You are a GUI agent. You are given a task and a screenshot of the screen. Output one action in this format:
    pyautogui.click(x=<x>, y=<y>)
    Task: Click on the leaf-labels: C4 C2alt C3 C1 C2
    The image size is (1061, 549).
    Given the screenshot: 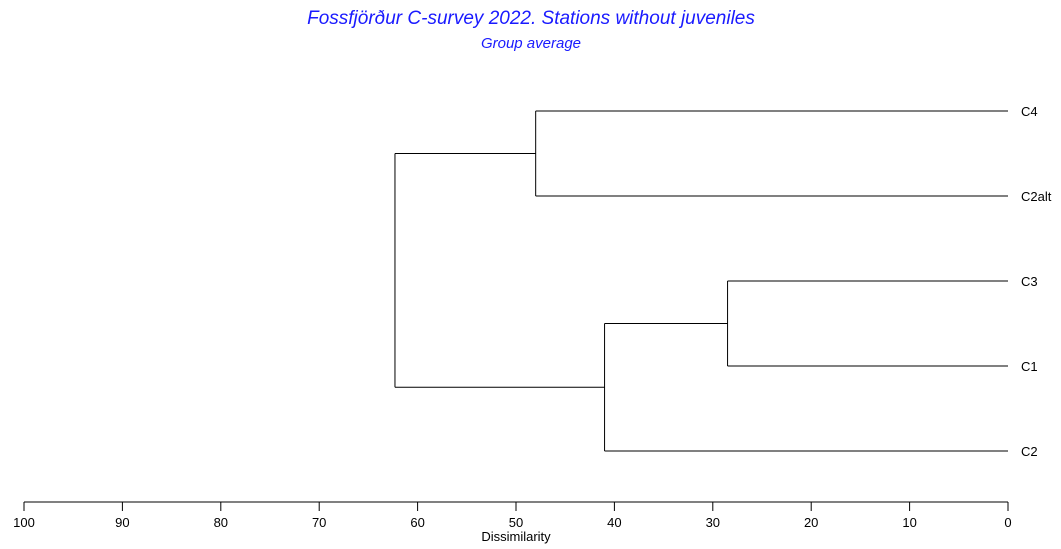 What is the action you would take?
    pyautogui.click(x=1036, y=281)
    